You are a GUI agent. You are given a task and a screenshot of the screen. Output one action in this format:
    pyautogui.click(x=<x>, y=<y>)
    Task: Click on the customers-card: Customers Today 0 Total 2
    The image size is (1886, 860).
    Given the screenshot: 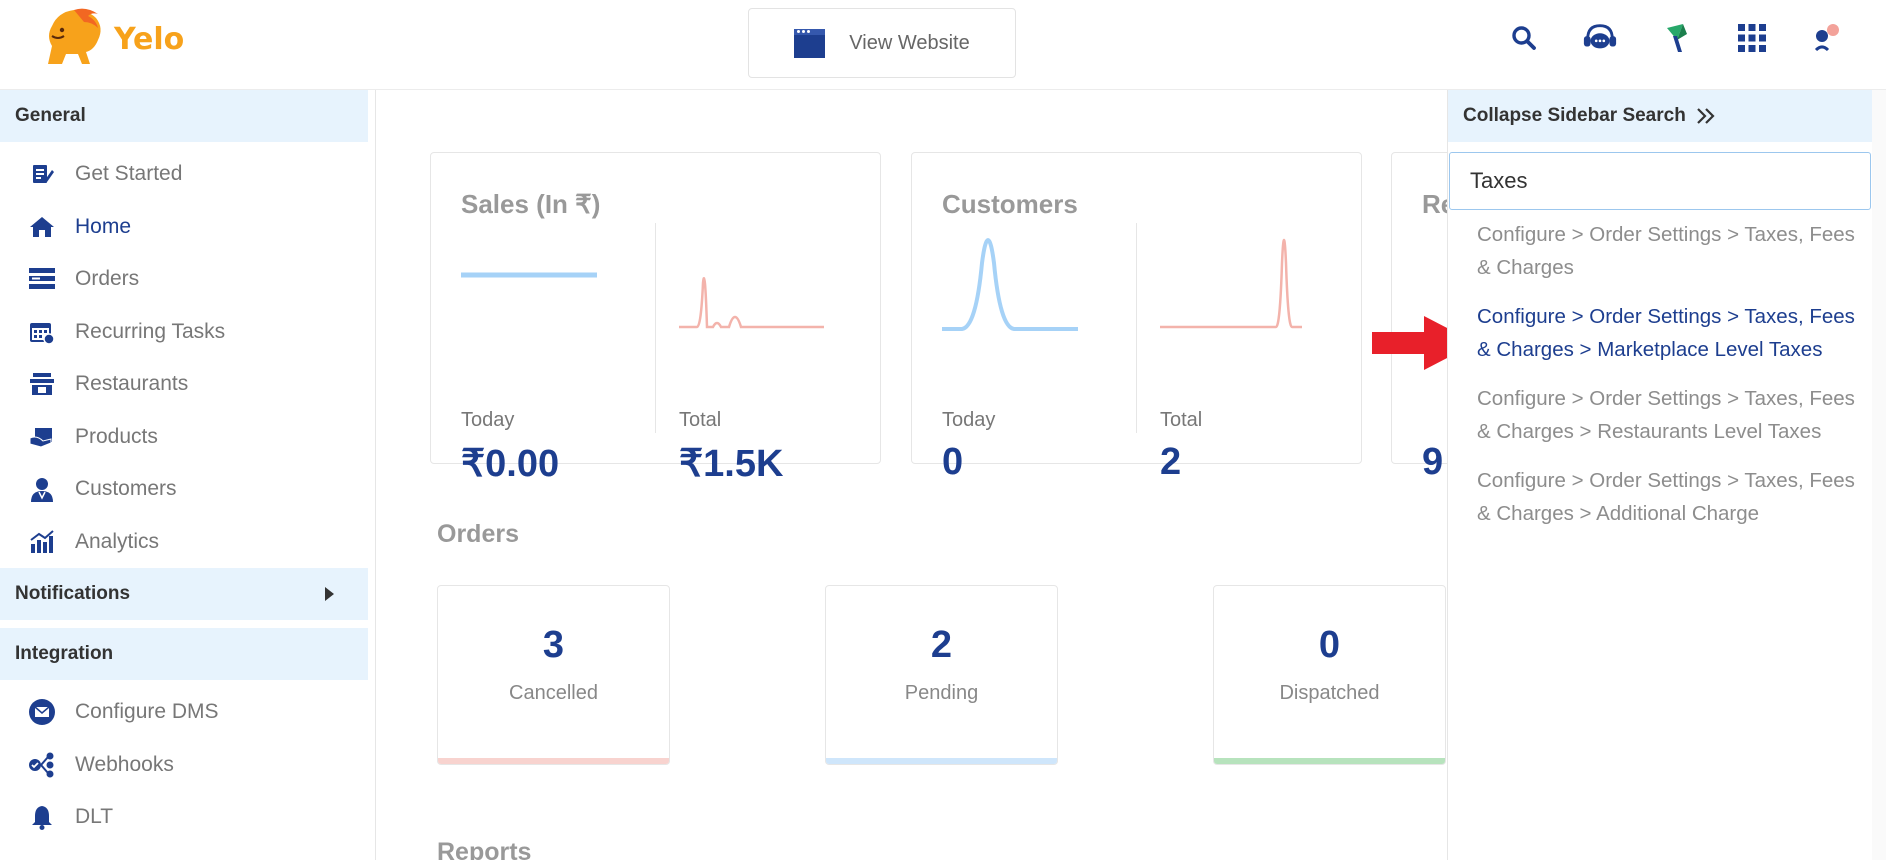 What is the action you would take?
    pyautogui.click(x=1136, y=317)
    